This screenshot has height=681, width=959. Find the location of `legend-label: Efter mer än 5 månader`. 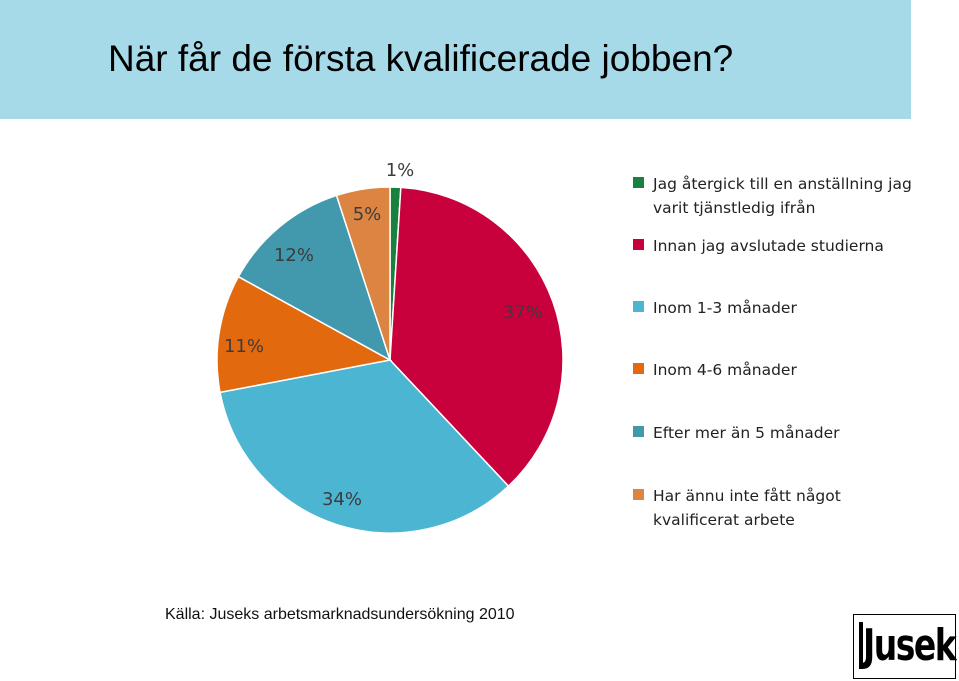

legend-label: Efter mer än 5 månader is located at coordinates (746, 433).